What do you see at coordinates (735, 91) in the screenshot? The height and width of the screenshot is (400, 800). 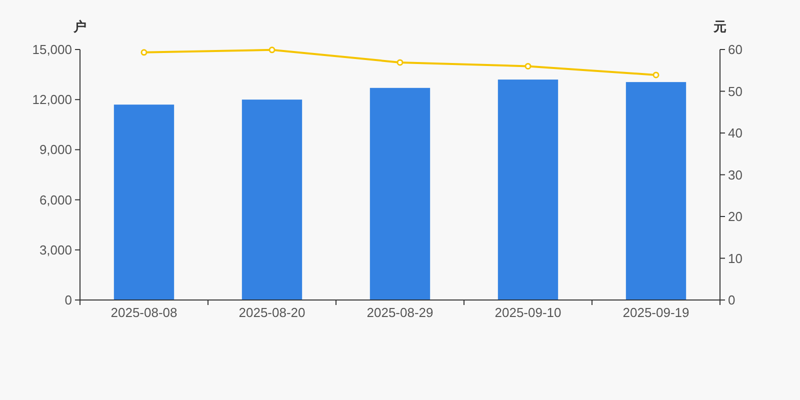 I see `y2-tick-label: 50` at bounding box center [735, 91].